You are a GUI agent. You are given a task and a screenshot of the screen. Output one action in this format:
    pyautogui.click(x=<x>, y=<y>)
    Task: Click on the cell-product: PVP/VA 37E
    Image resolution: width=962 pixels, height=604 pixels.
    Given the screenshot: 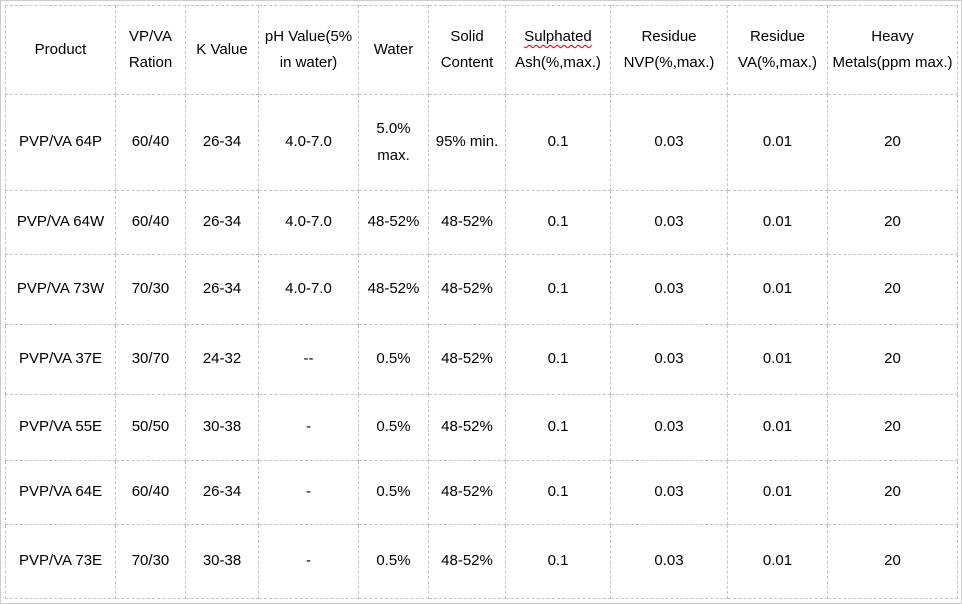 What is the action you would take?
    pyautogui.click(x=60, y=359)
    